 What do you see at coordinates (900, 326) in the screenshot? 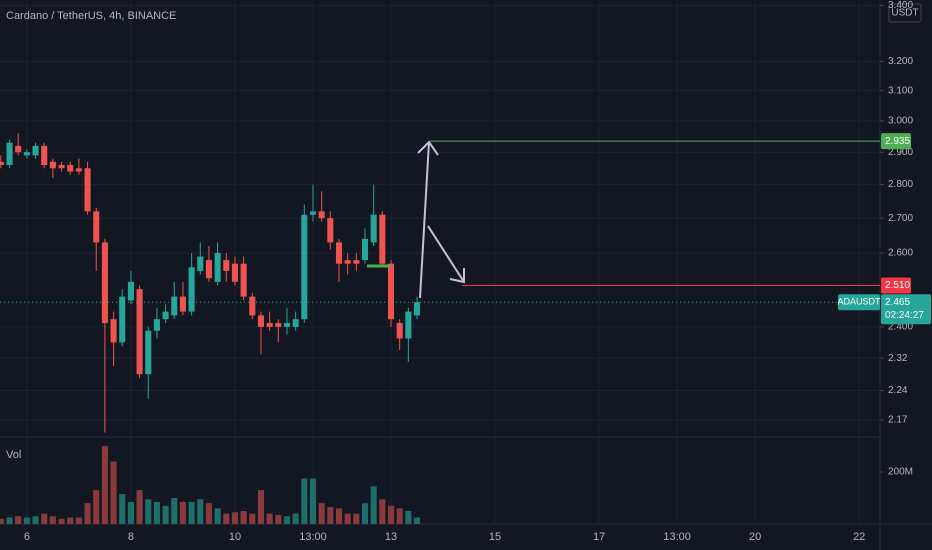
I see `y-tick-label: 2.400` at bounding box center [900, 326].